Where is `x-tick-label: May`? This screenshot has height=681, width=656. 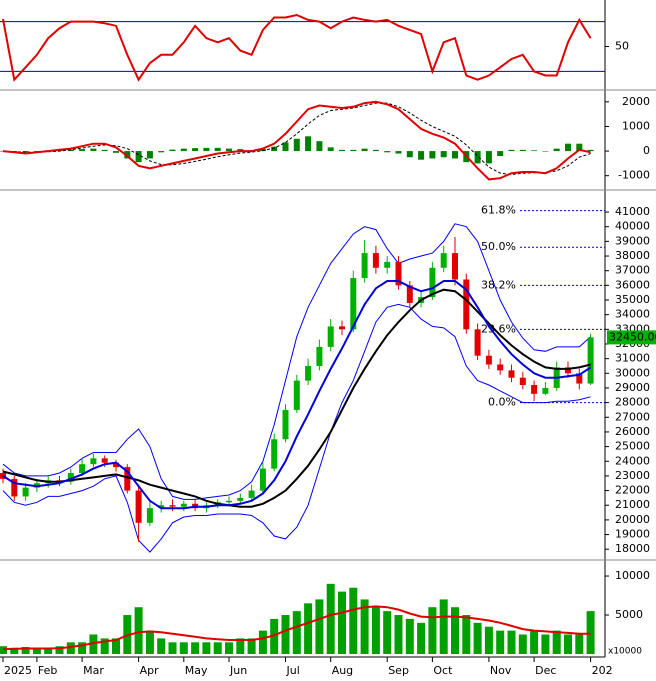 x-tick-label: May is located at coordinates (196, 670).